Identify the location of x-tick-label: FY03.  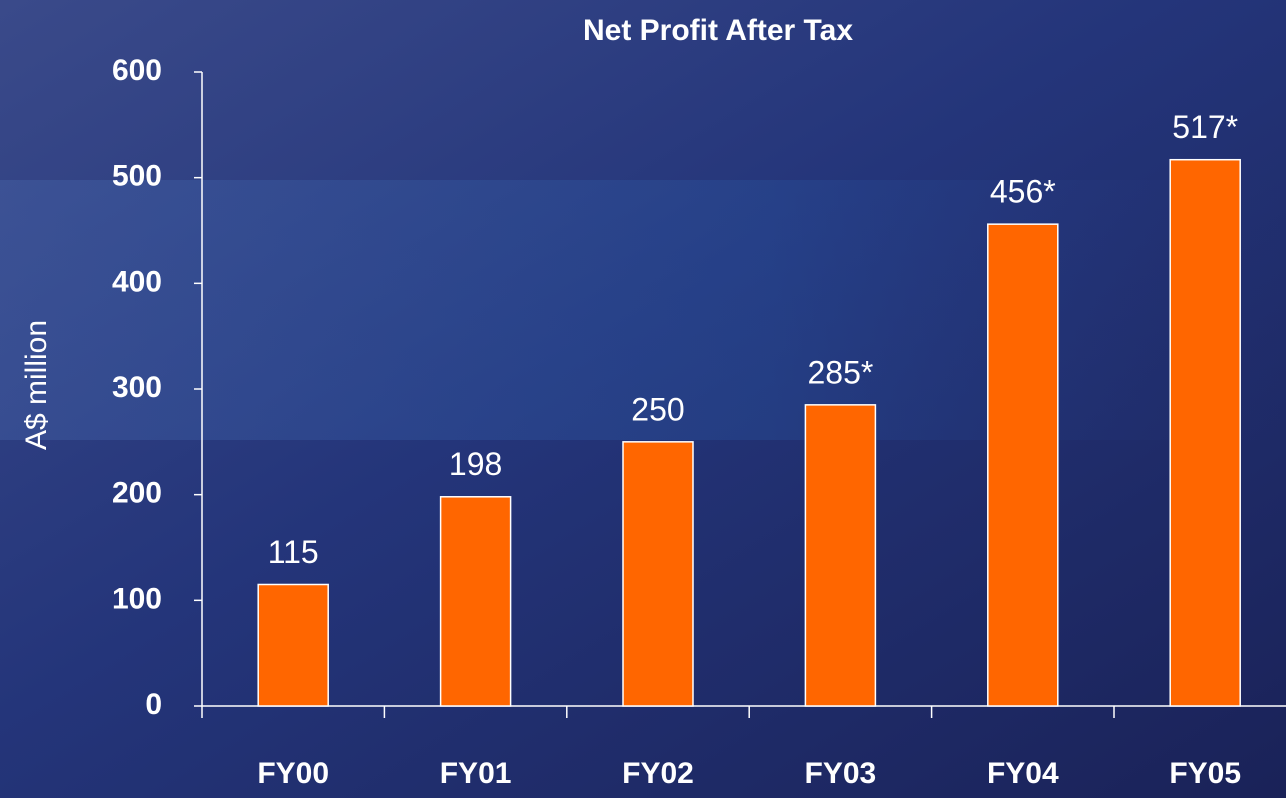
(841, 773).